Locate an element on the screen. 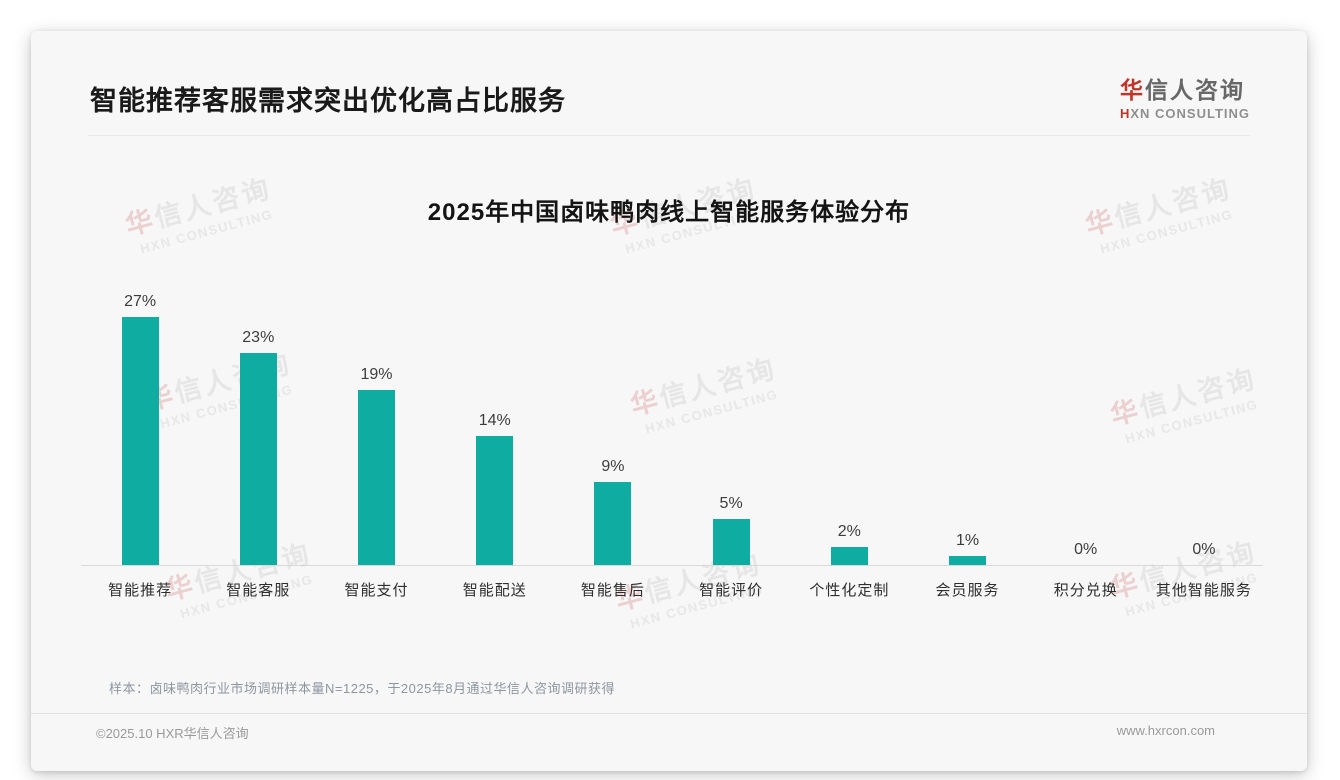 The image size is (1340, 780). bar-column: 19% is located at coordinates (376, 465).